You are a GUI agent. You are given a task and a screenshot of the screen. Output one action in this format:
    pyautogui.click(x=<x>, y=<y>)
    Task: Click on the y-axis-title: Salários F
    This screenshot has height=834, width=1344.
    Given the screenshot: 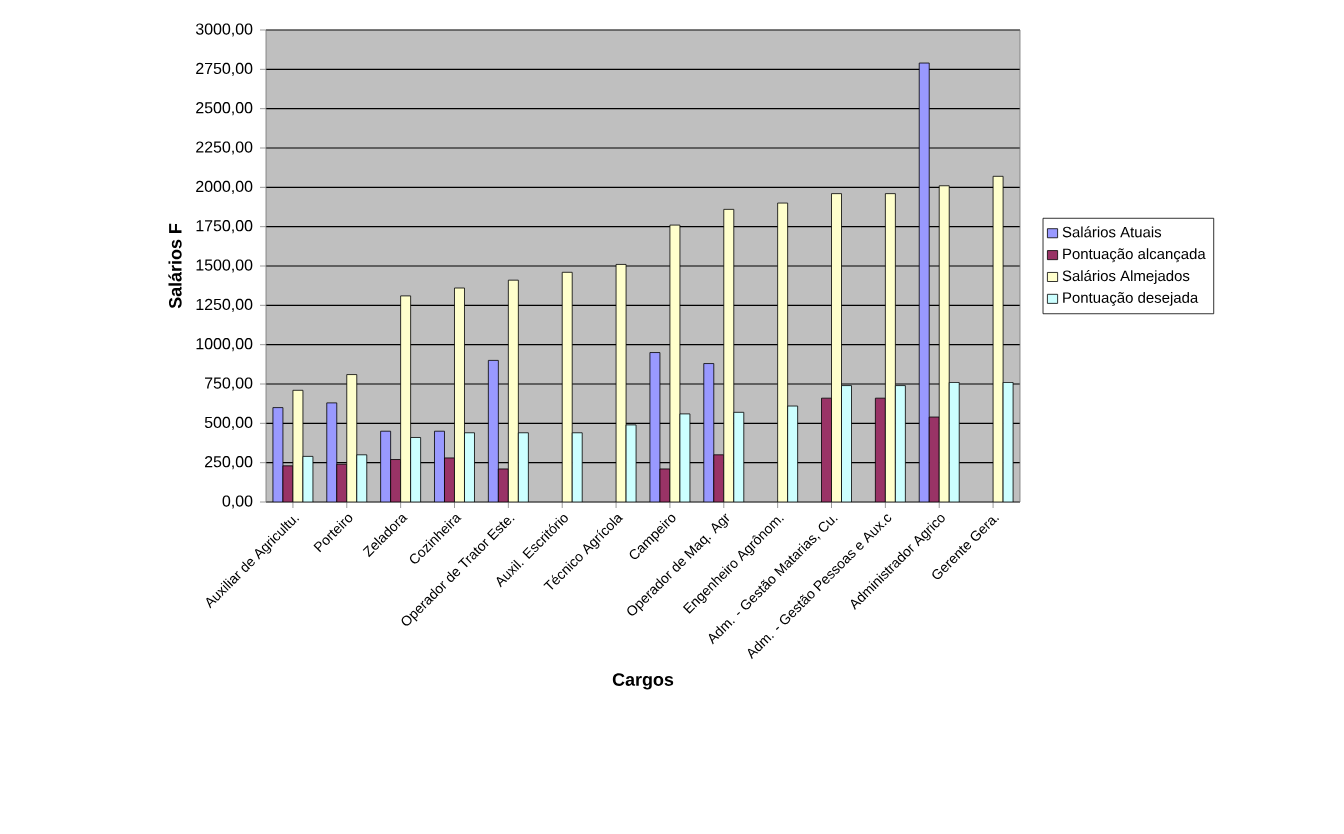 What is the action you would take?
    pyautogui.click(x=175, y=266)
    